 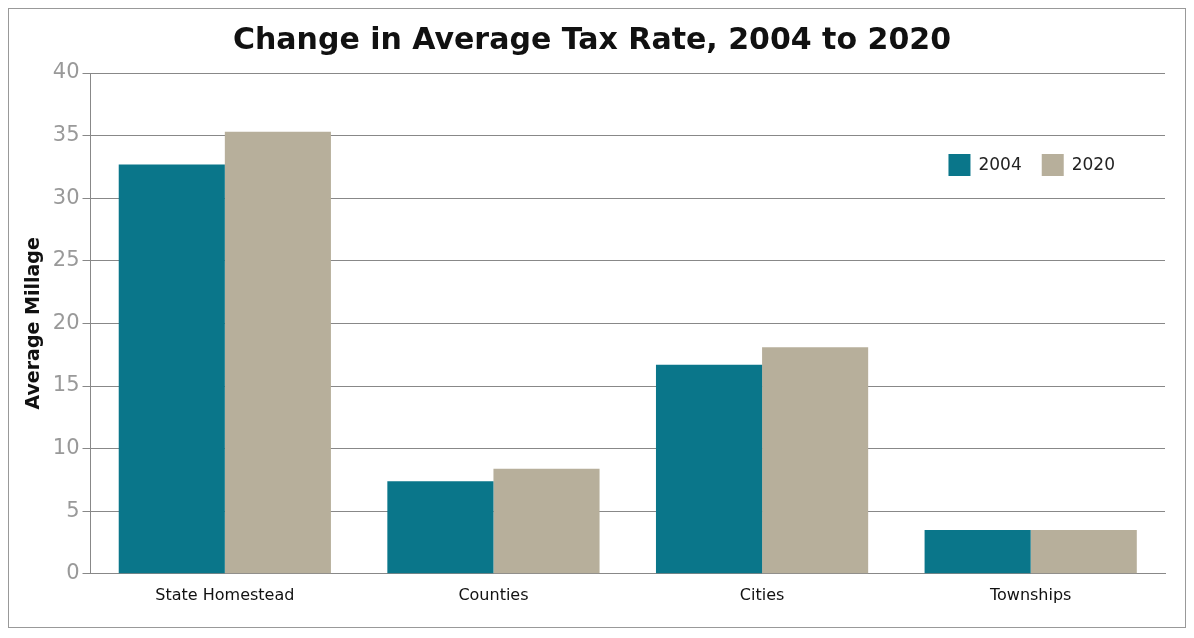 What do you see at coordinates (1000, 164) in the screenshot?
I see `legend-label: 2004` at bounding box center [1000, 164].